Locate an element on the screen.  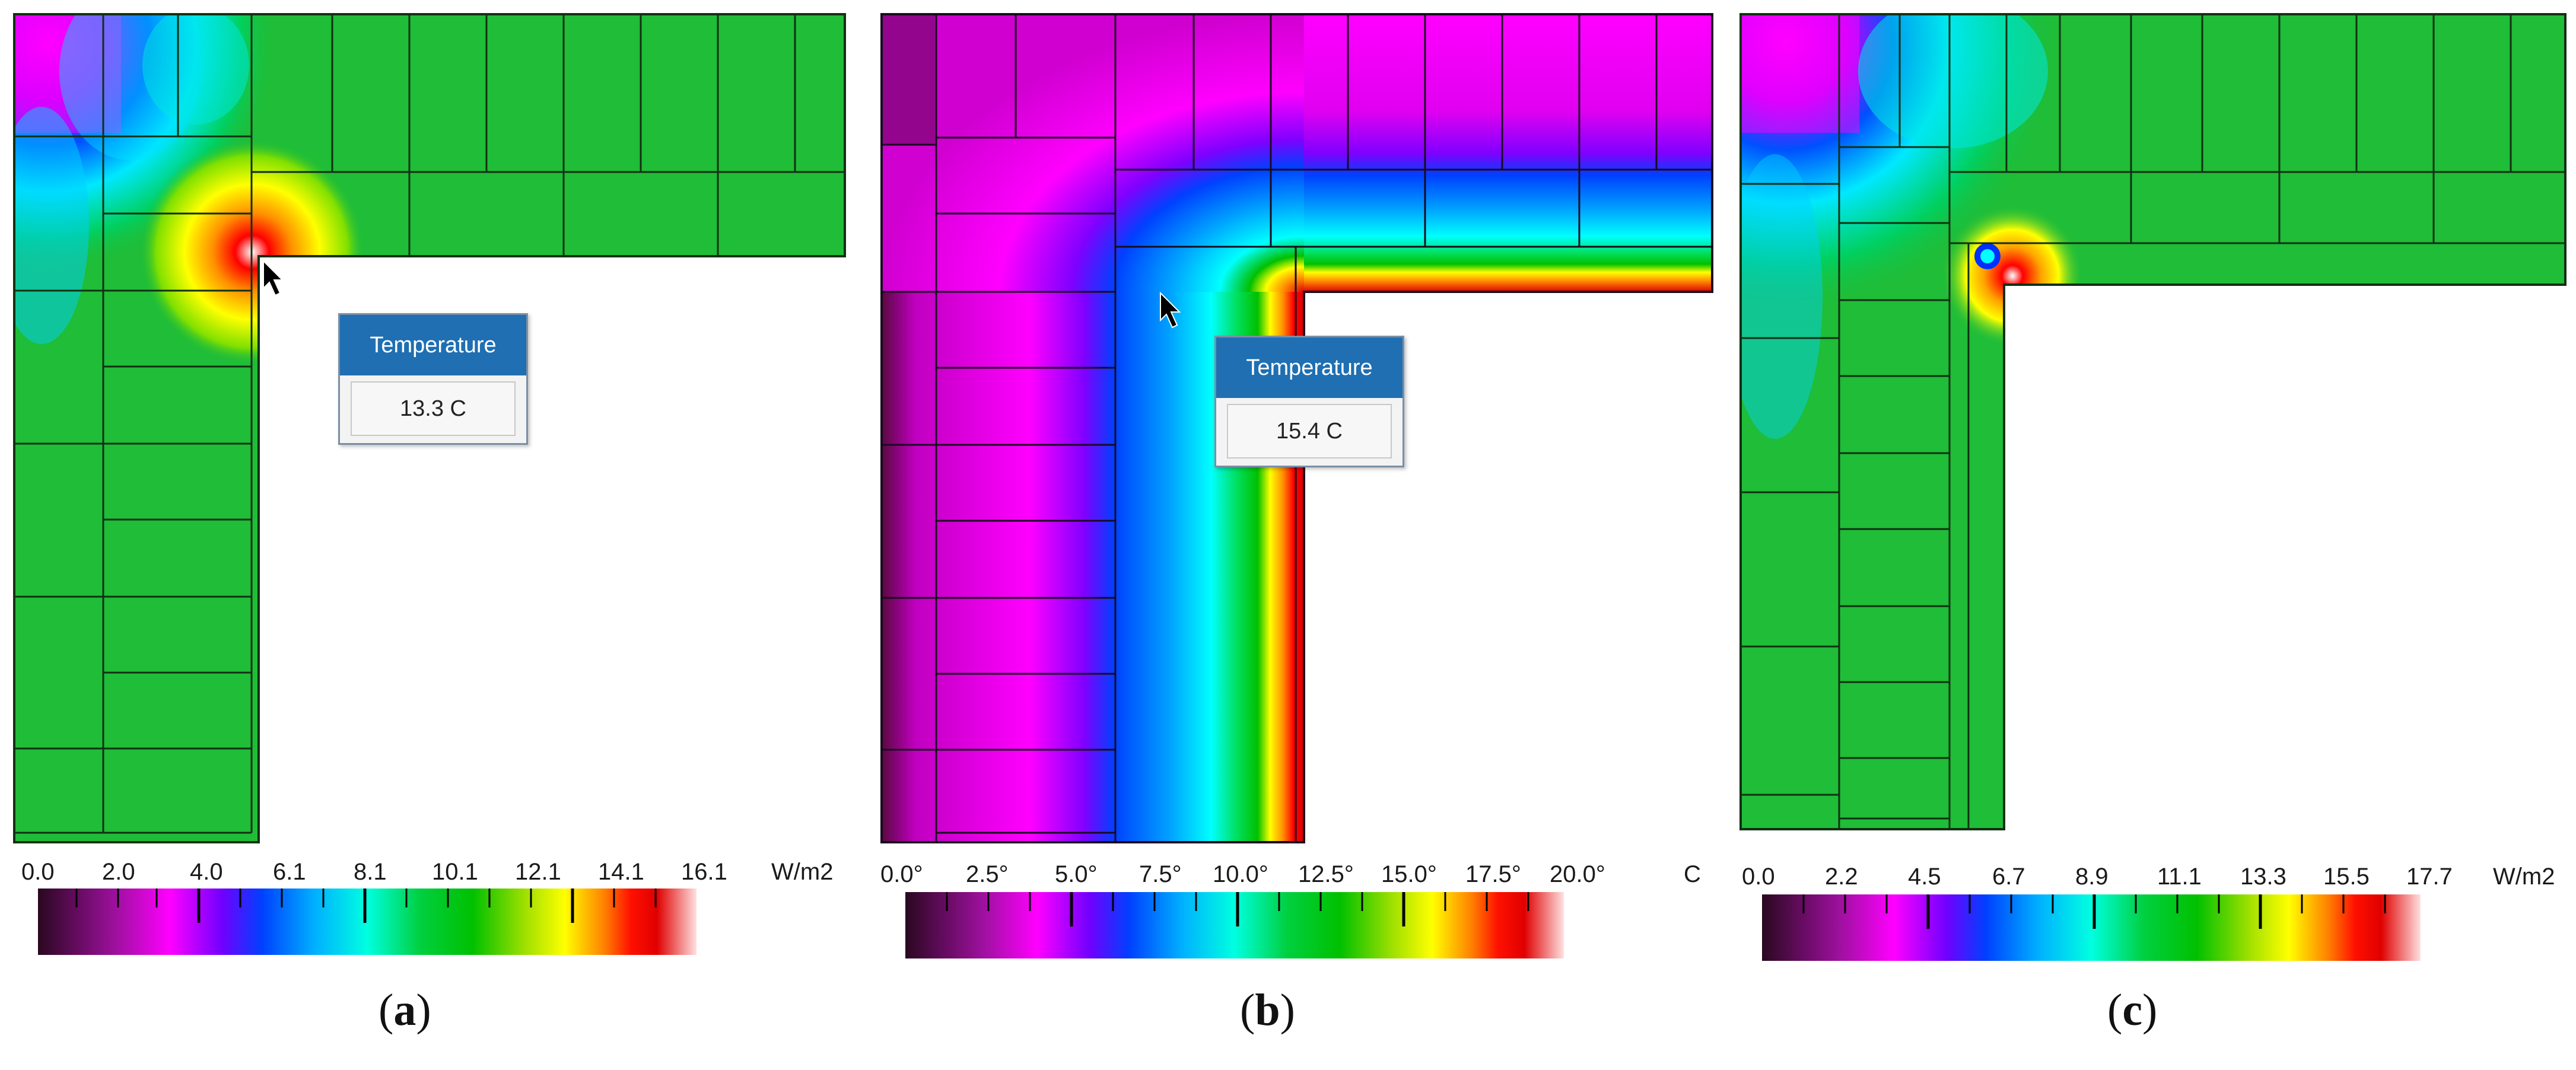
panel-c-tick-7: 15.5 is located at coordinates (2346, 877).